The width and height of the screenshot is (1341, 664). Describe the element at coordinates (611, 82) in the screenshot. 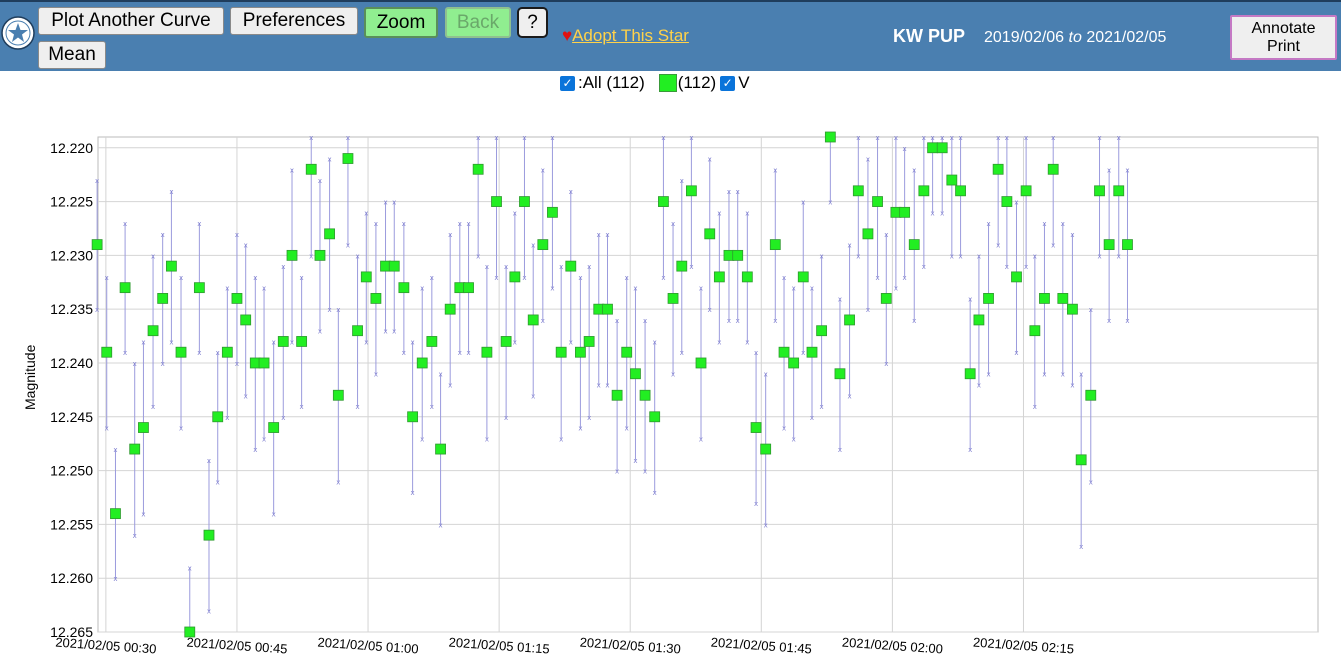

I see `all-series-label: :All (112)` at that location.